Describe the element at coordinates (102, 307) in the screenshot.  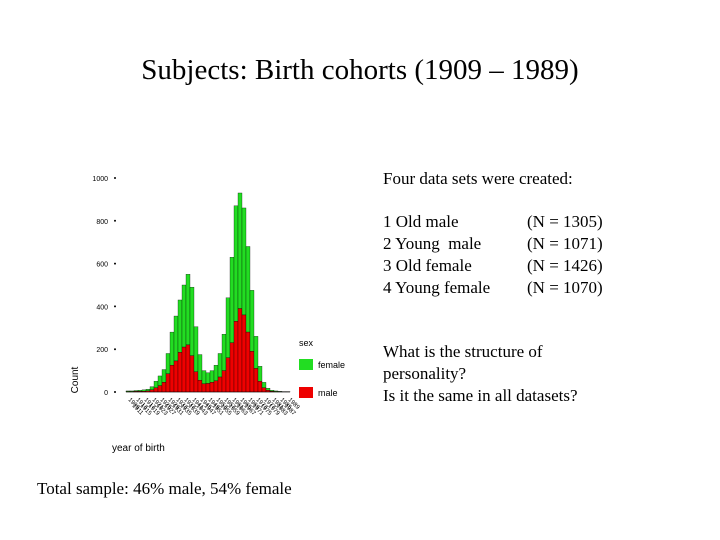
I see `y-tick-label: 400` at that location.